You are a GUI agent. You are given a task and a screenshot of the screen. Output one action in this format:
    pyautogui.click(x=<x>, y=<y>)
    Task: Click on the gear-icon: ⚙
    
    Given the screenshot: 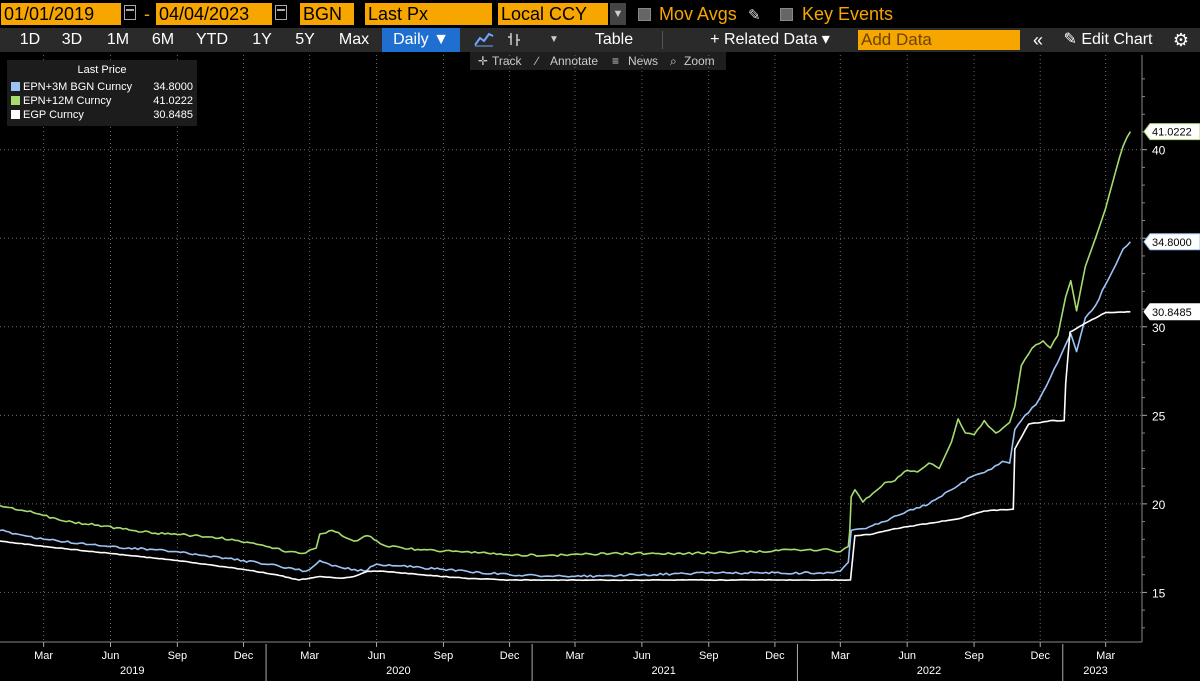 What is the action you would take?
    pyautogui.click(x=1181, y=40)
    